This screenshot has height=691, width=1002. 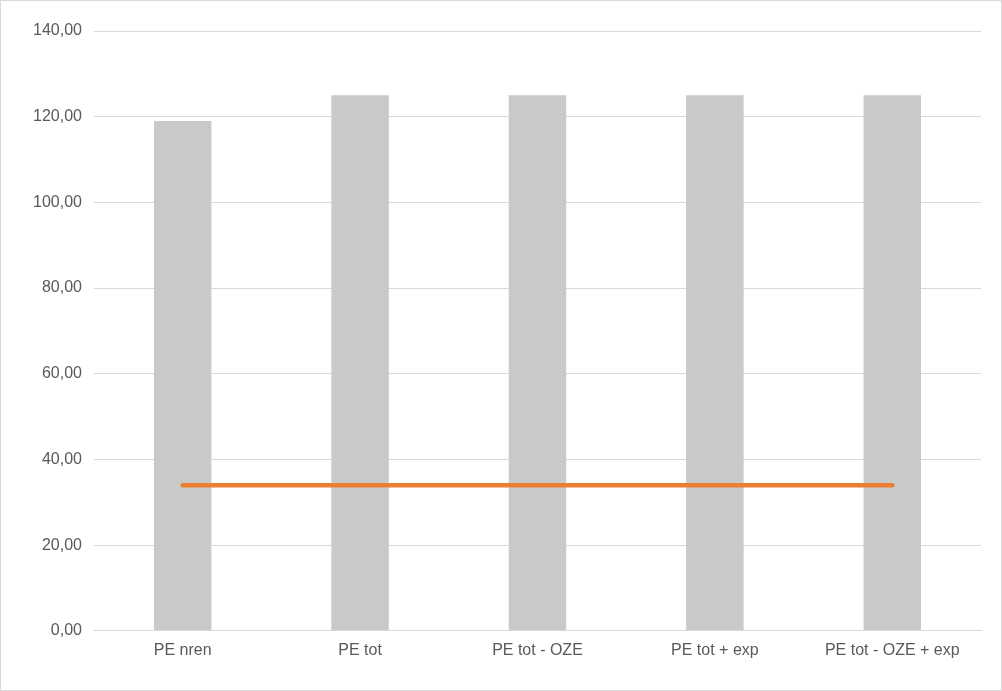 What do you see at coordinates (537, 649) in the screenshot?
I see `x-tick-label: PE tot - OZE` at bounding box center [537, 649].